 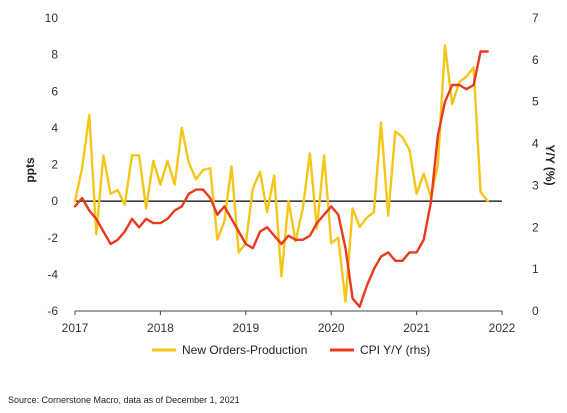 I want to click on left-tick-label: 10, so click(x=52, y=18).